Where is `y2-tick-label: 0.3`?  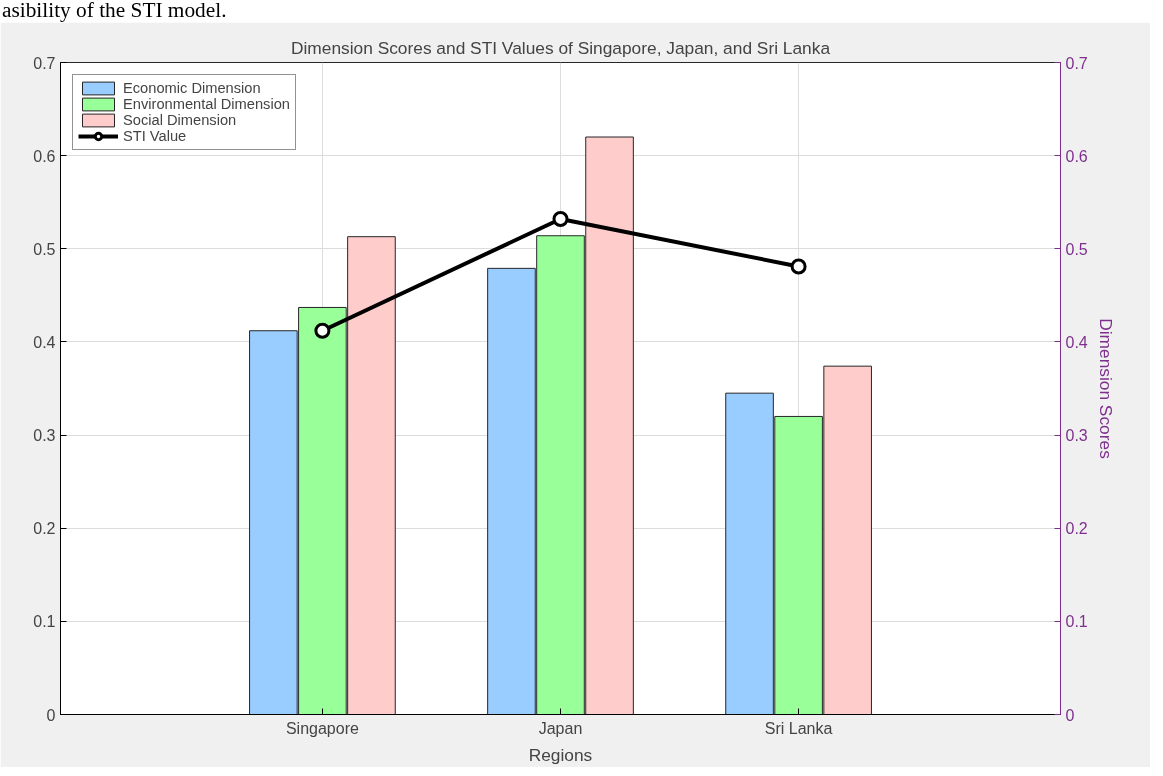 y2-tick-label: 0.3 is located at coordinates (1076, 436).